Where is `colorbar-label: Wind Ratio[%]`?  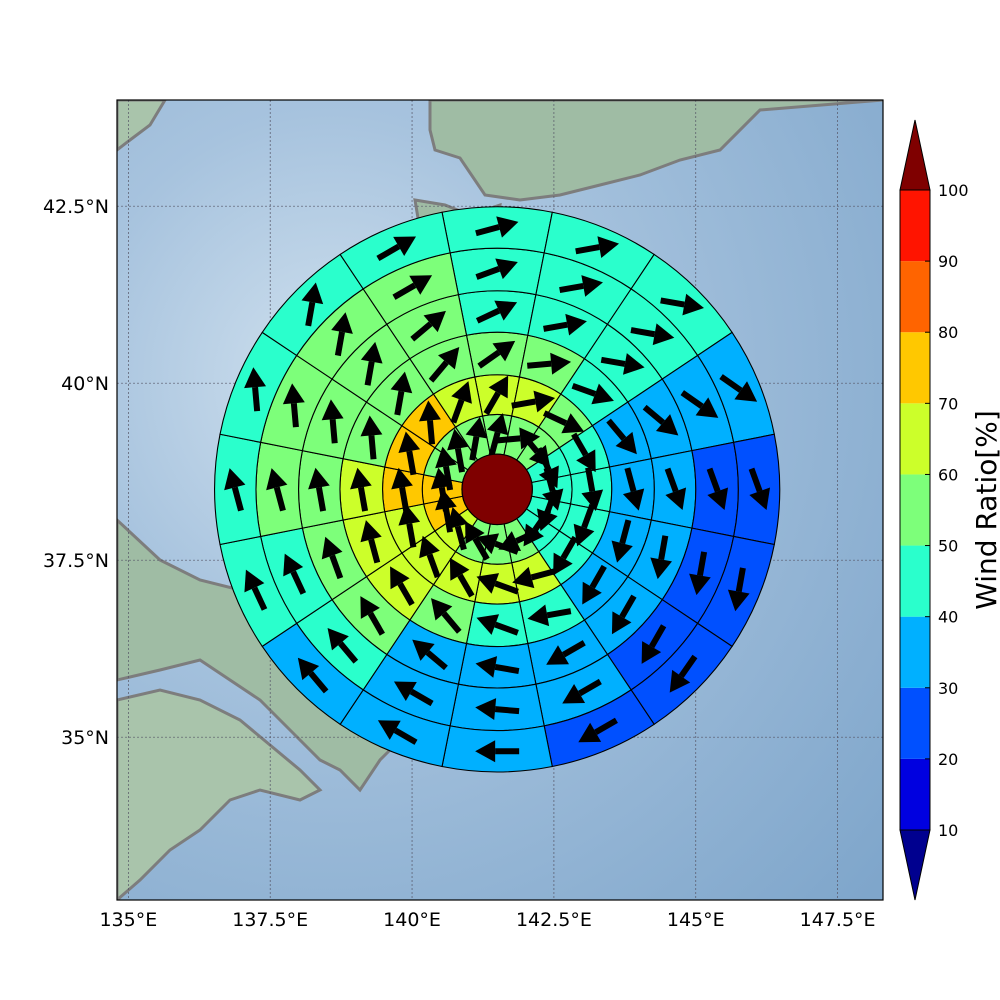 colorbar-label: Wind Ratio[%] is located at coordinates (985, 510).